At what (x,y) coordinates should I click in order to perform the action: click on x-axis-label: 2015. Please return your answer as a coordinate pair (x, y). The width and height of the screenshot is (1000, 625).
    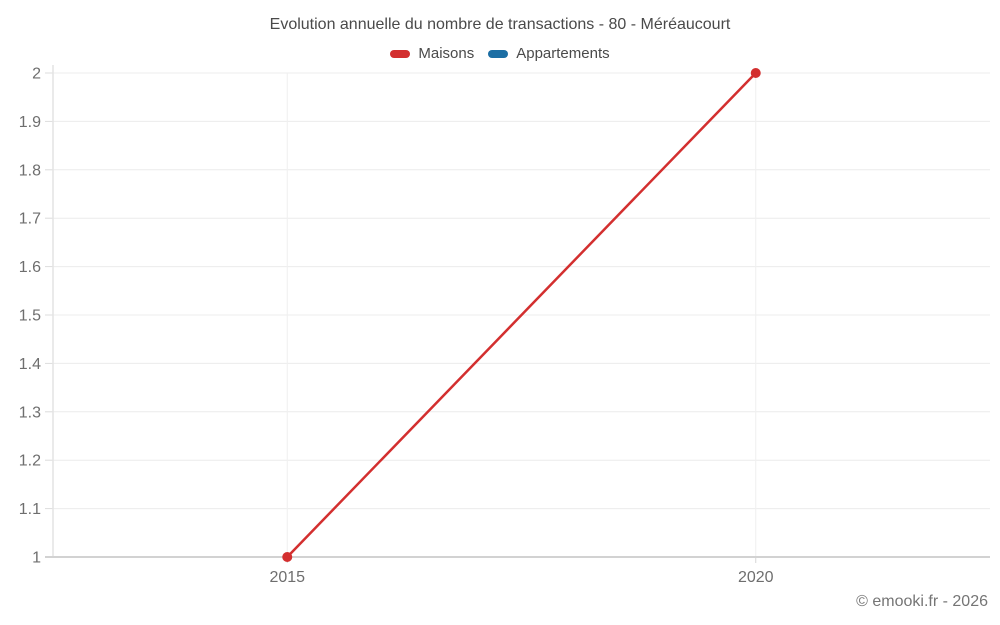
    Looking at the image, I should click on (287, 577).